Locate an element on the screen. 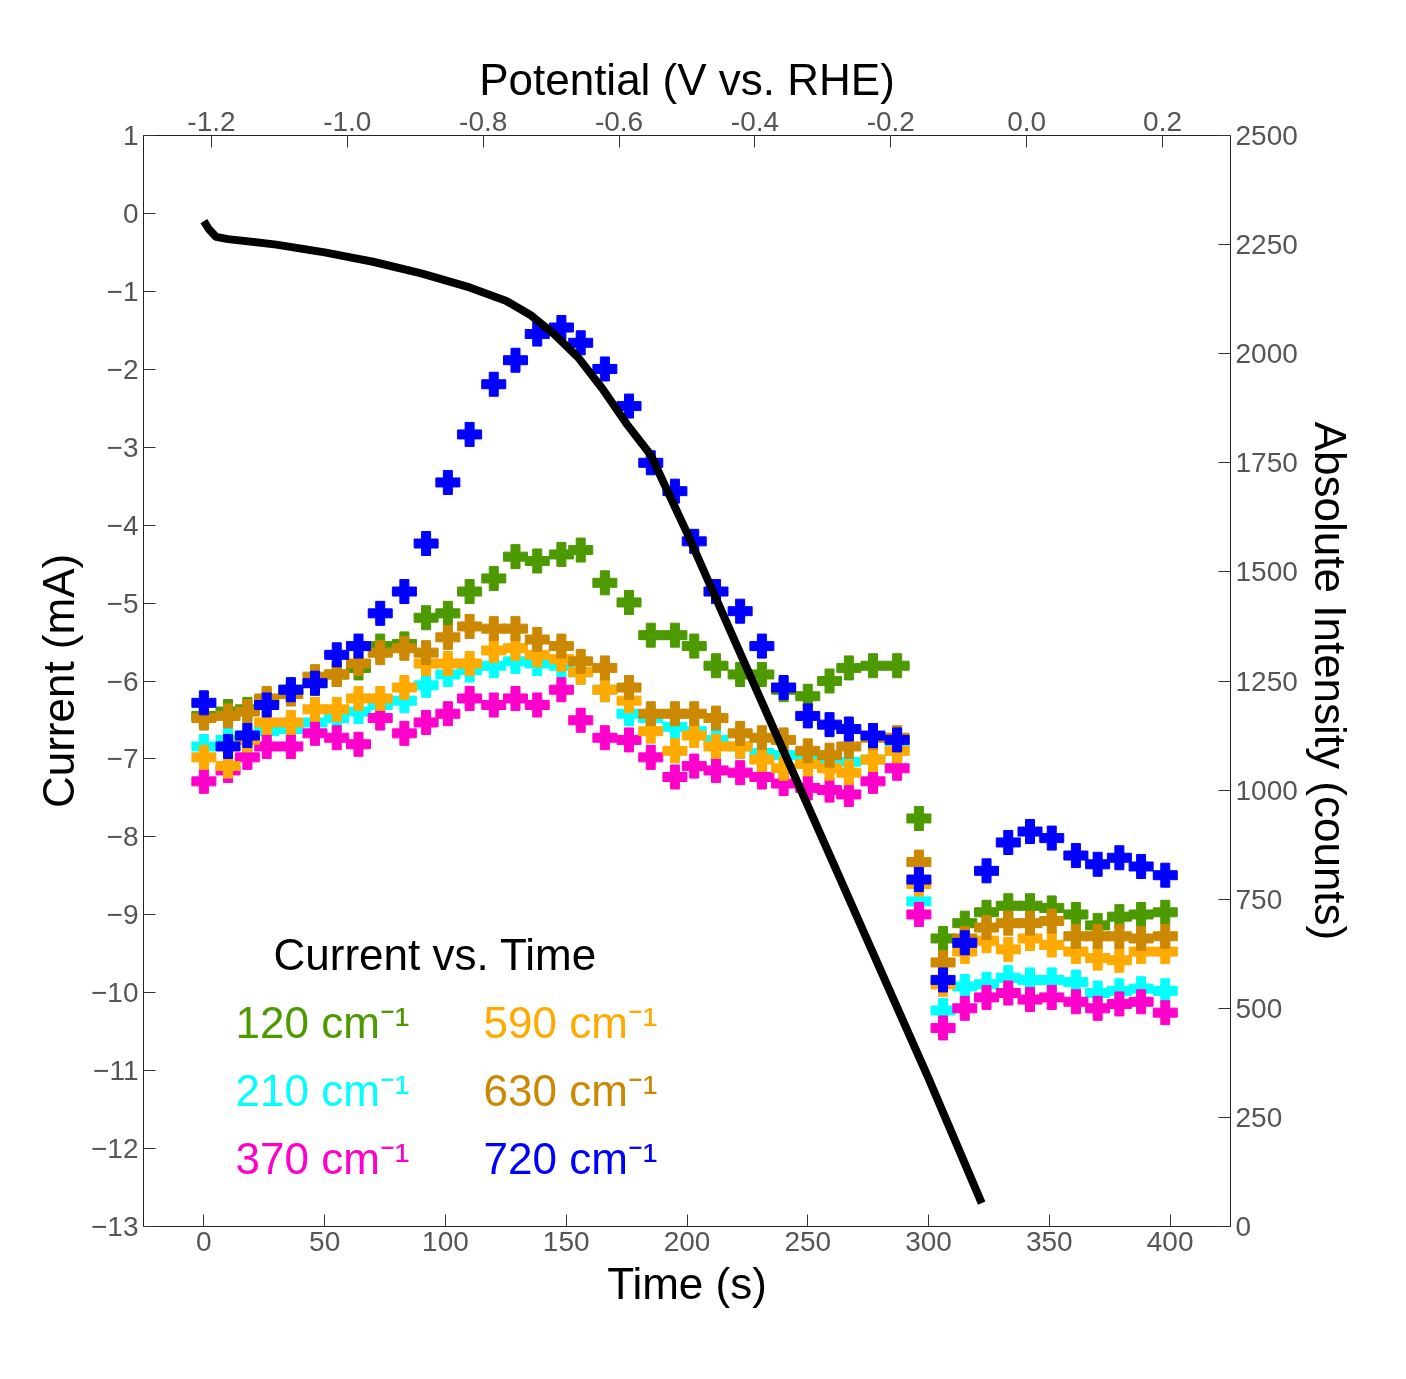  x2-tick-label: 0.0 is located at coordinates (1027, 121).